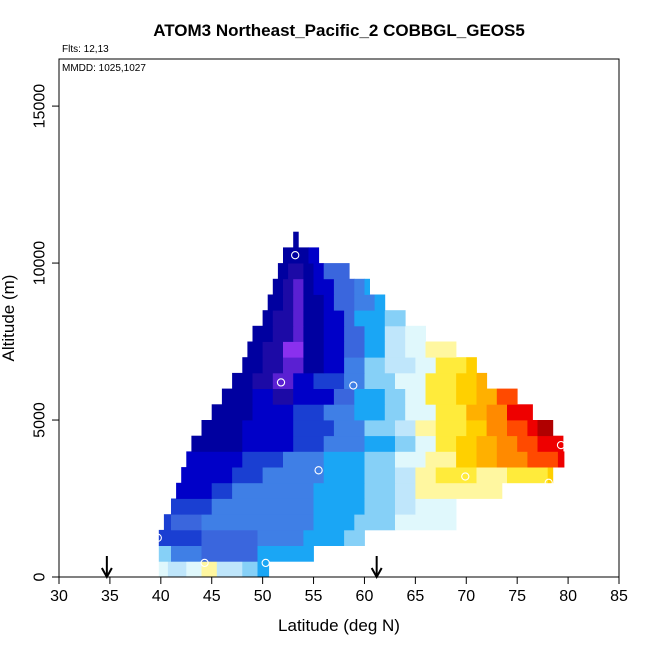  What do you see at coordinates (40, 576) in the screenshot?
I see `y-tick-label: 0` at bounding box center [40, 576].